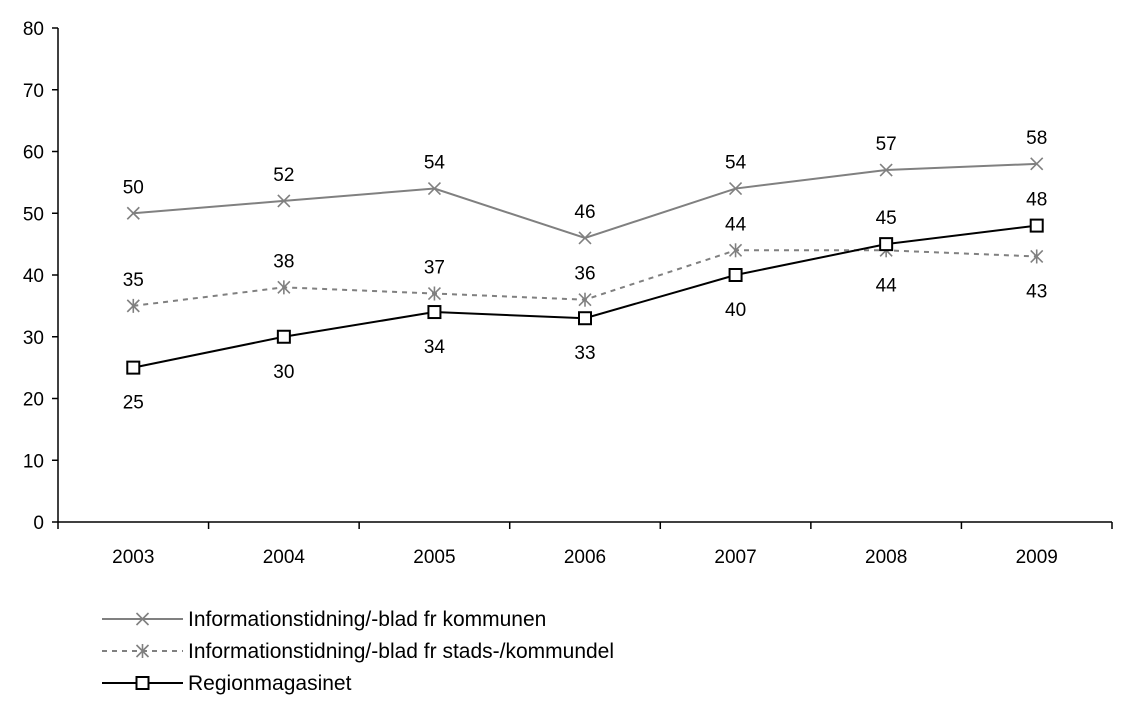 This screenshot has height=707, width=1121. What do you see at coordinates (33, 91) in the screenshot?
I see `y-tick-label: 70` at bounding box center [33, 91].